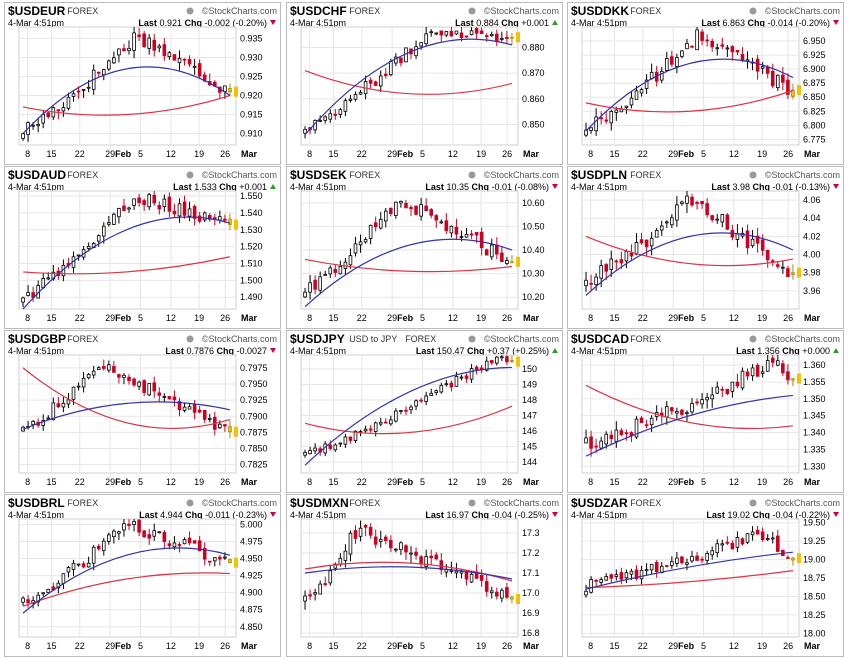 The height and width of the screenshot is (661, 848). I want to click on x-tick-label: Mar, so click(531, 154).